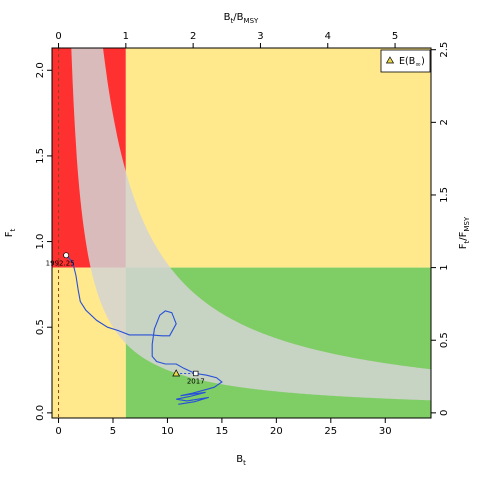  I want to click on trajectory-layer, so click(143, 328).